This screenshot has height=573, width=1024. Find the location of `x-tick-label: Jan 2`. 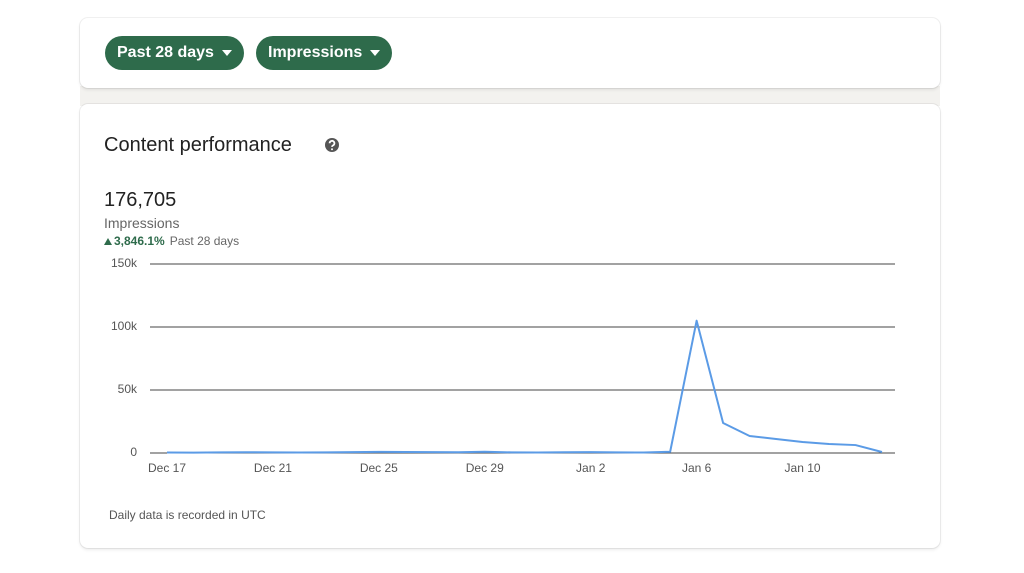

x-tick-label: Jan 2 is located at coordinates (591, 468).